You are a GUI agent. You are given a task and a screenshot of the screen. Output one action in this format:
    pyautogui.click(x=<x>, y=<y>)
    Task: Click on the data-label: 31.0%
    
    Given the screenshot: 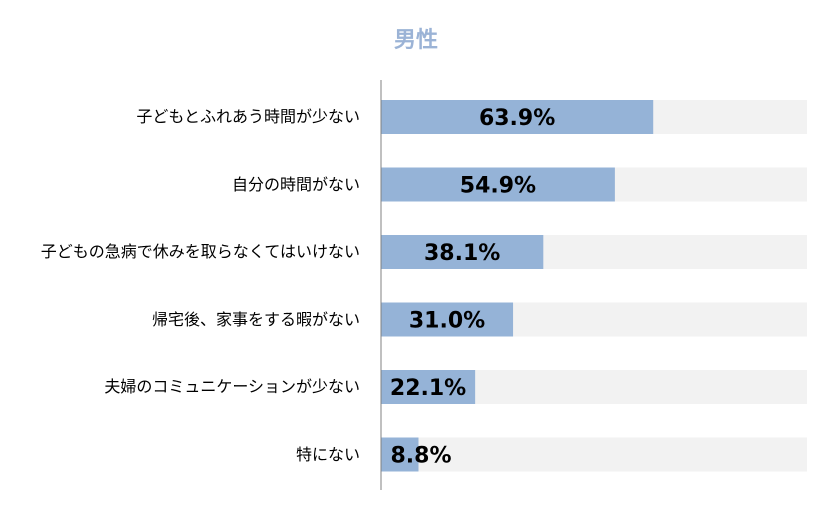 What is the action you would take?
    pyautogui.click(x=447, y=321)
    